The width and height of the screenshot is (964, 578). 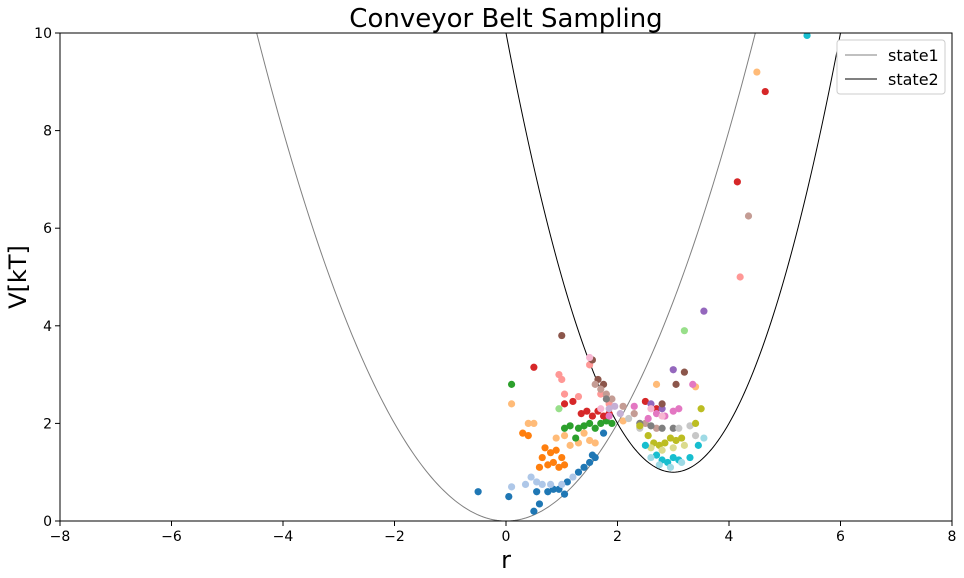 I want to click on x-tick-label: 8, so click(x=952, y=537).